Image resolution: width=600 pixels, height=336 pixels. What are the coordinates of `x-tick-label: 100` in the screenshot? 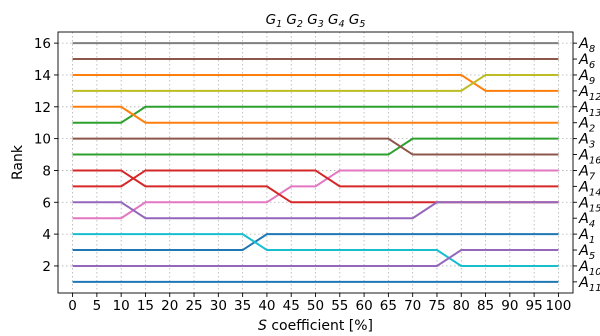 It's located at (559, 306).